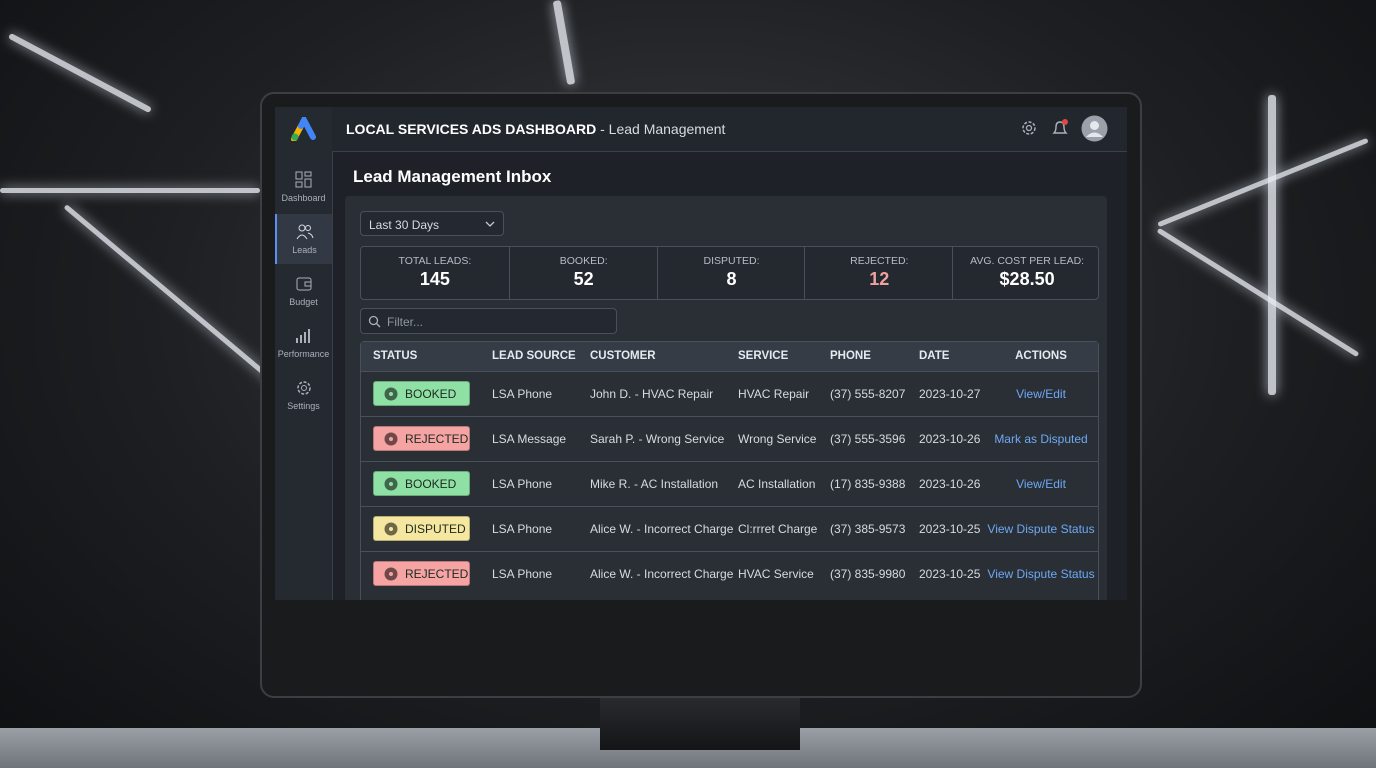  I want to click on cell-service: Wrong Service, so click(777, 439).